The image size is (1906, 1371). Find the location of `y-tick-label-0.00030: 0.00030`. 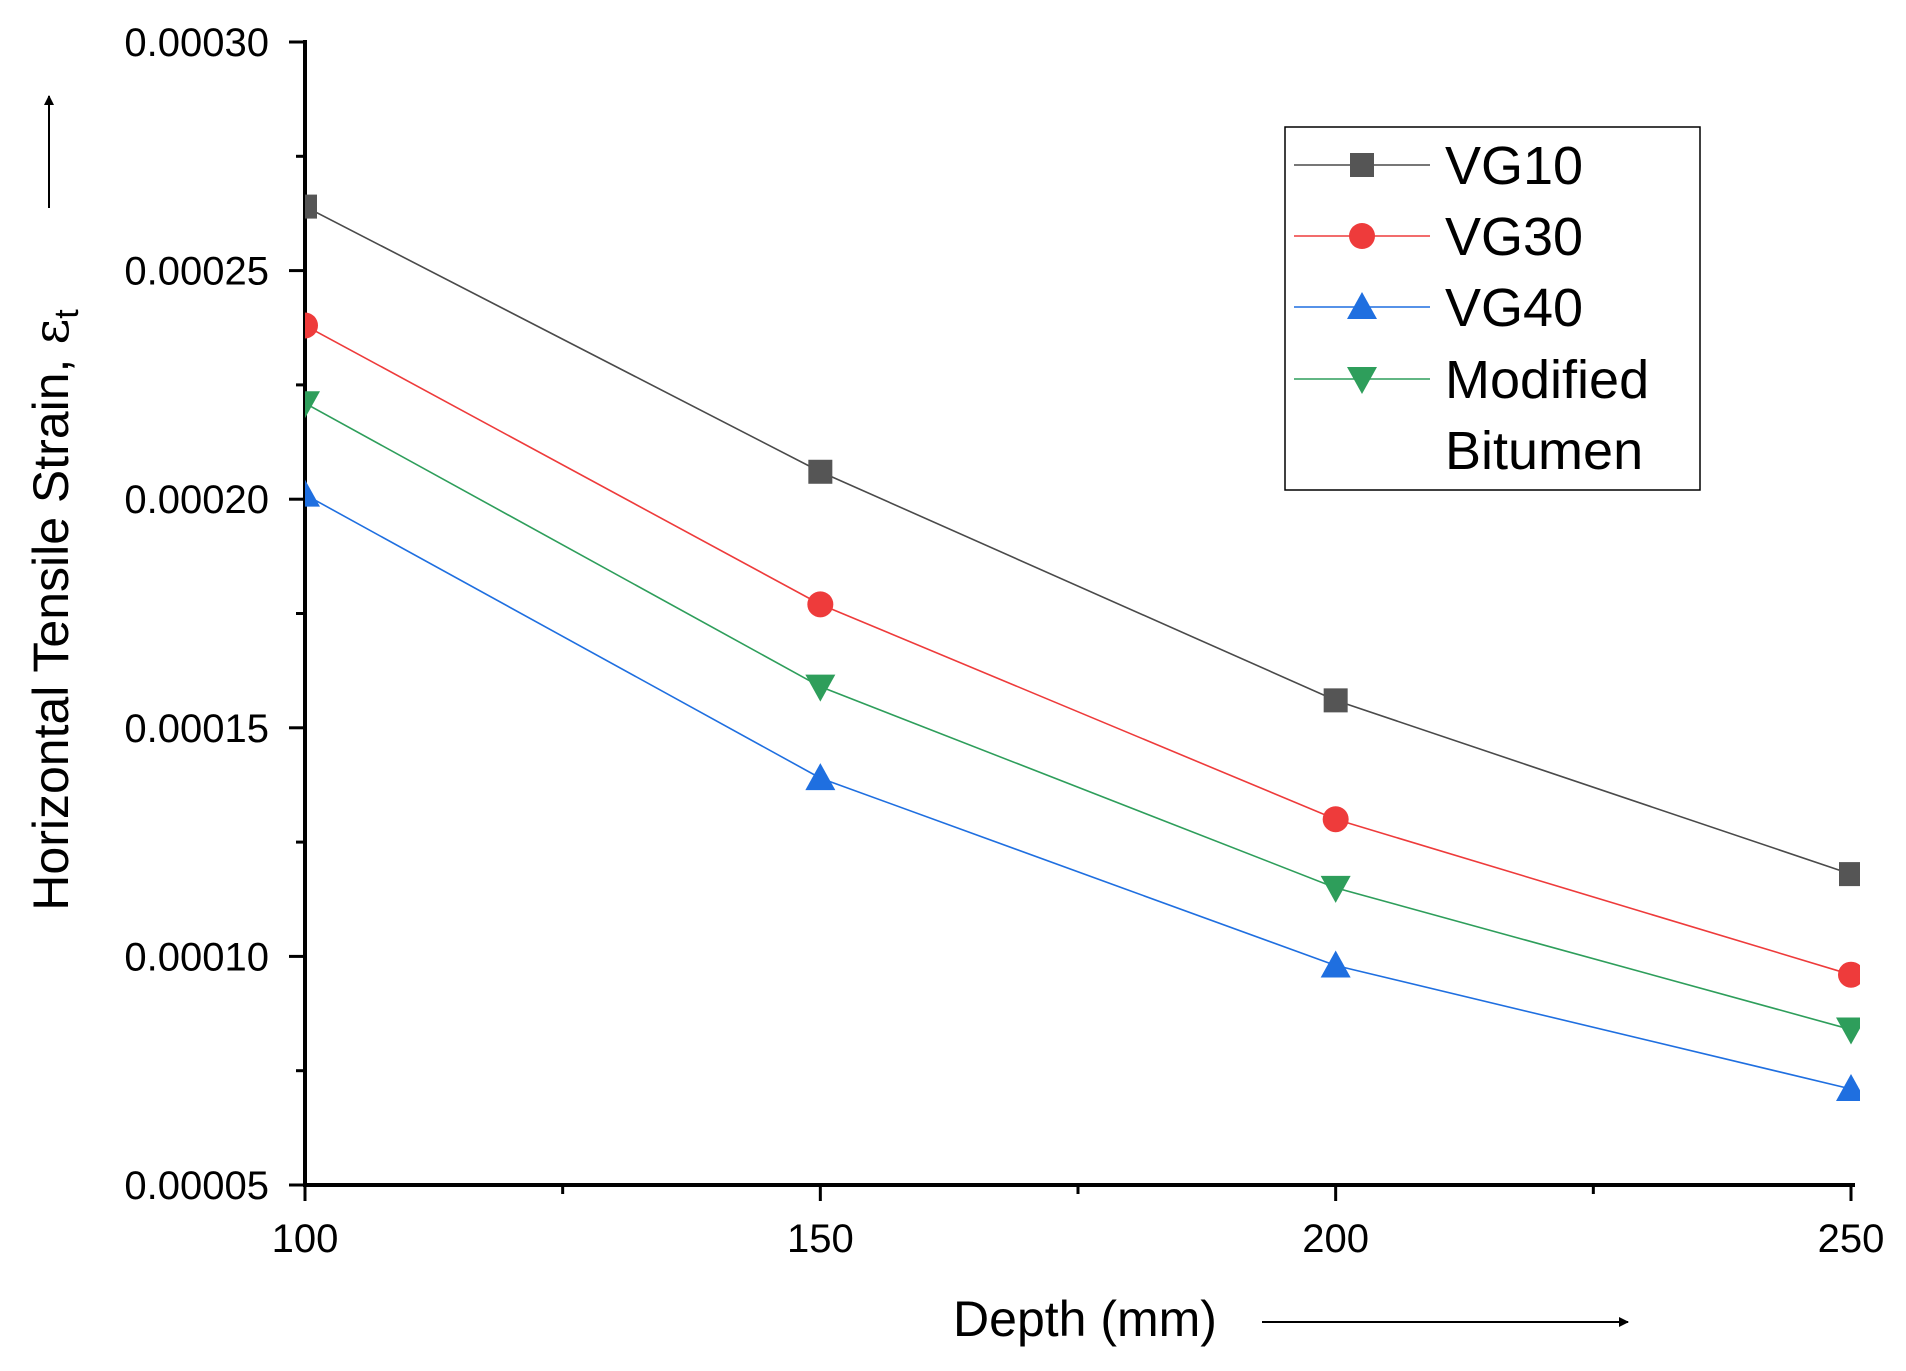

y-tick-label-0.00030: 0.00030 is located at coordinates (196, 43).